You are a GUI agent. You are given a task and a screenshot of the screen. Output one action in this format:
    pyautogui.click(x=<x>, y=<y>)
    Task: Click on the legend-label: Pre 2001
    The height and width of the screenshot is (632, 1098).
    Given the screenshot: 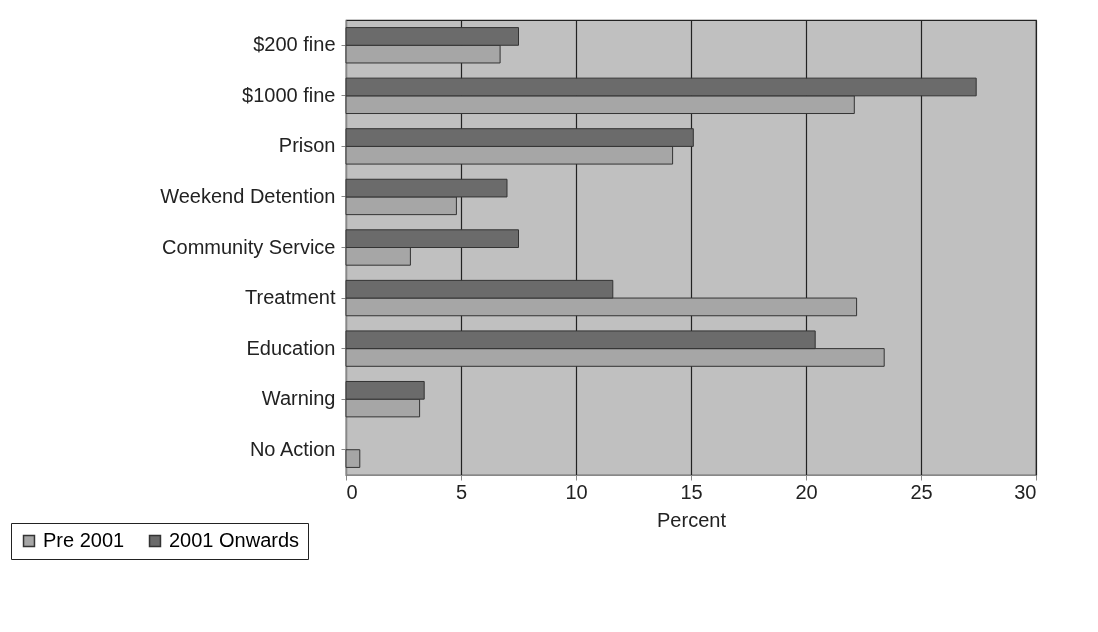 What is the action you would take?
    pyautogui.click(x=84, y=540)
    